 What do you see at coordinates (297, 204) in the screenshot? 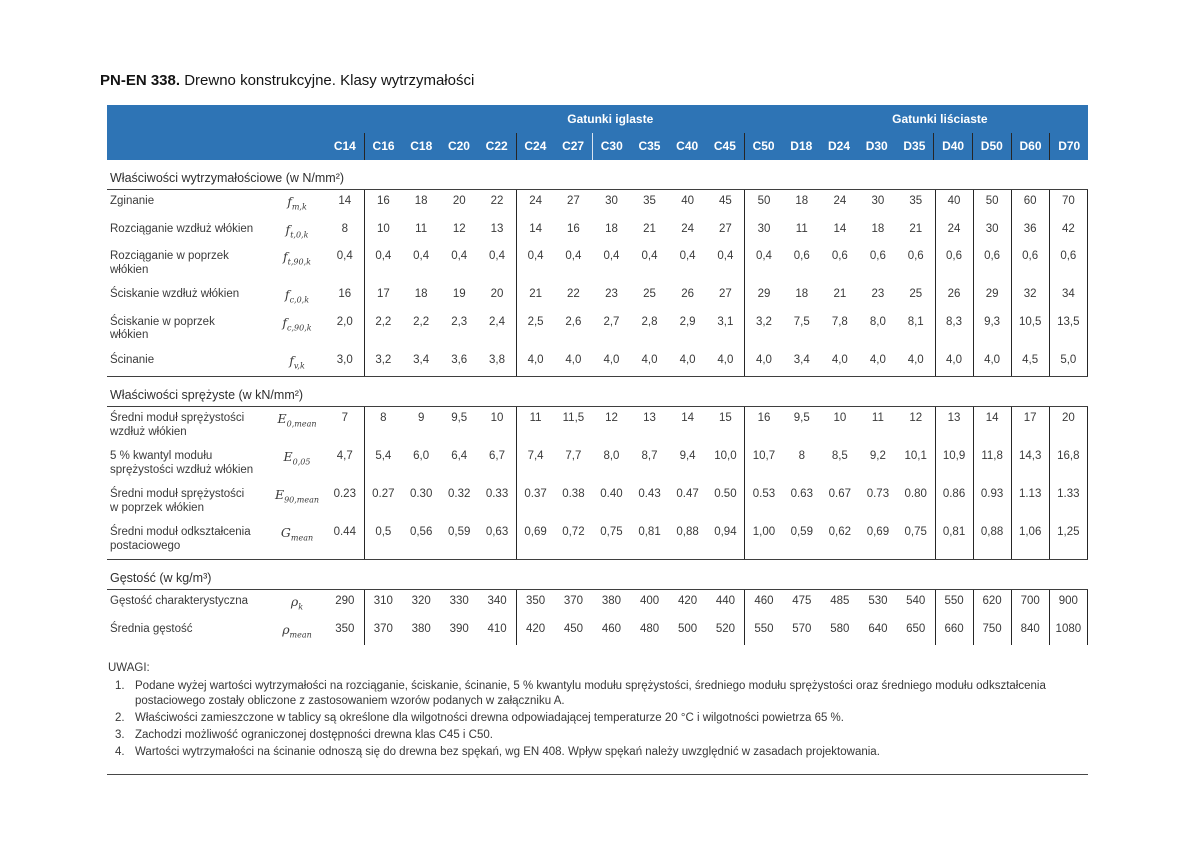
I see `row-symbol: fm,k` at bounding box center [297, 204].